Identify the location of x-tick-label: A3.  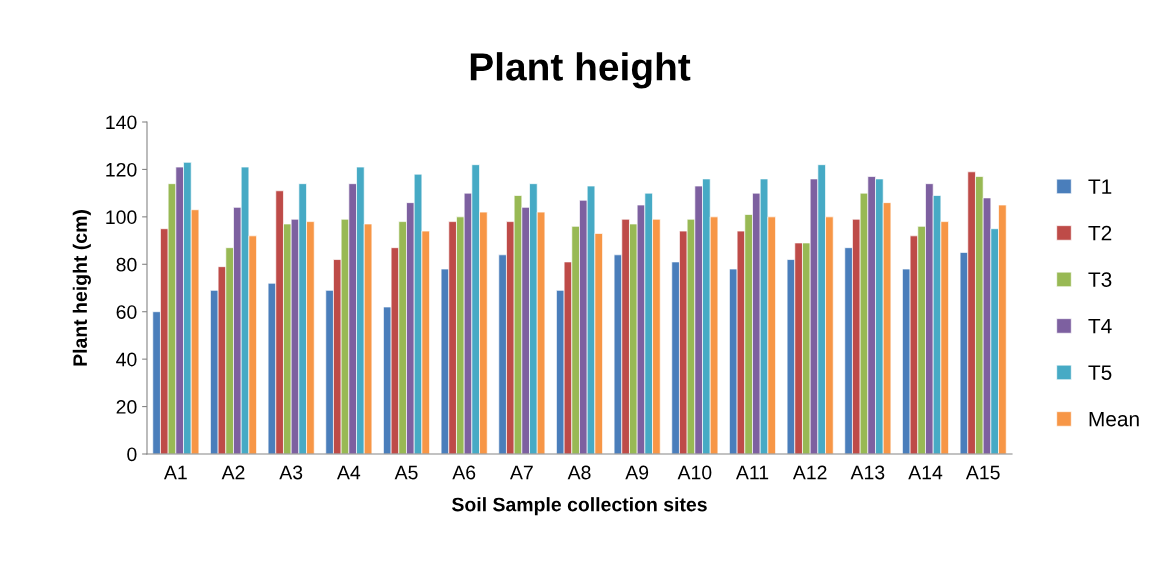
(291, 472).